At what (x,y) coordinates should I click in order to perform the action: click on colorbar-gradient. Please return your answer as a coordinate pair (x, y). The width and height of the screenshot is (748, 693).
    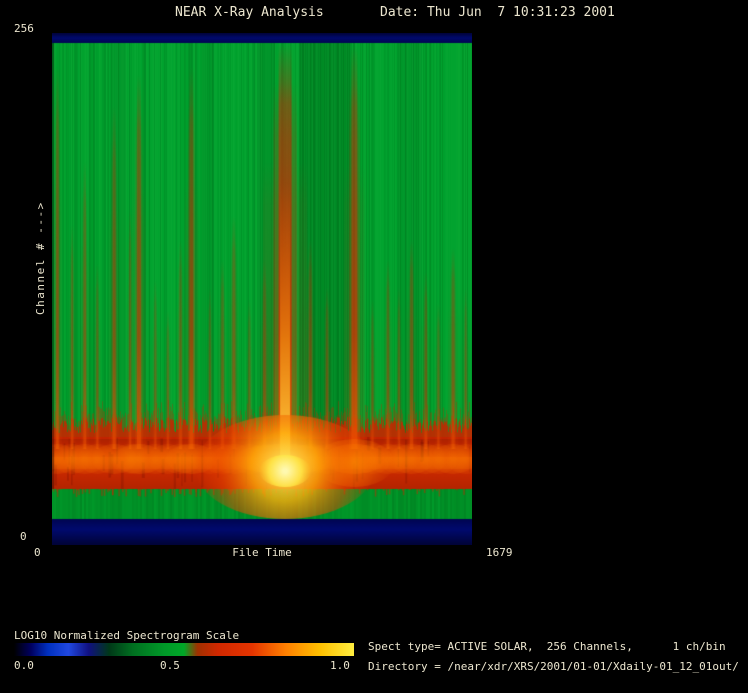
    Looking at the image, I should click on (184, 649).